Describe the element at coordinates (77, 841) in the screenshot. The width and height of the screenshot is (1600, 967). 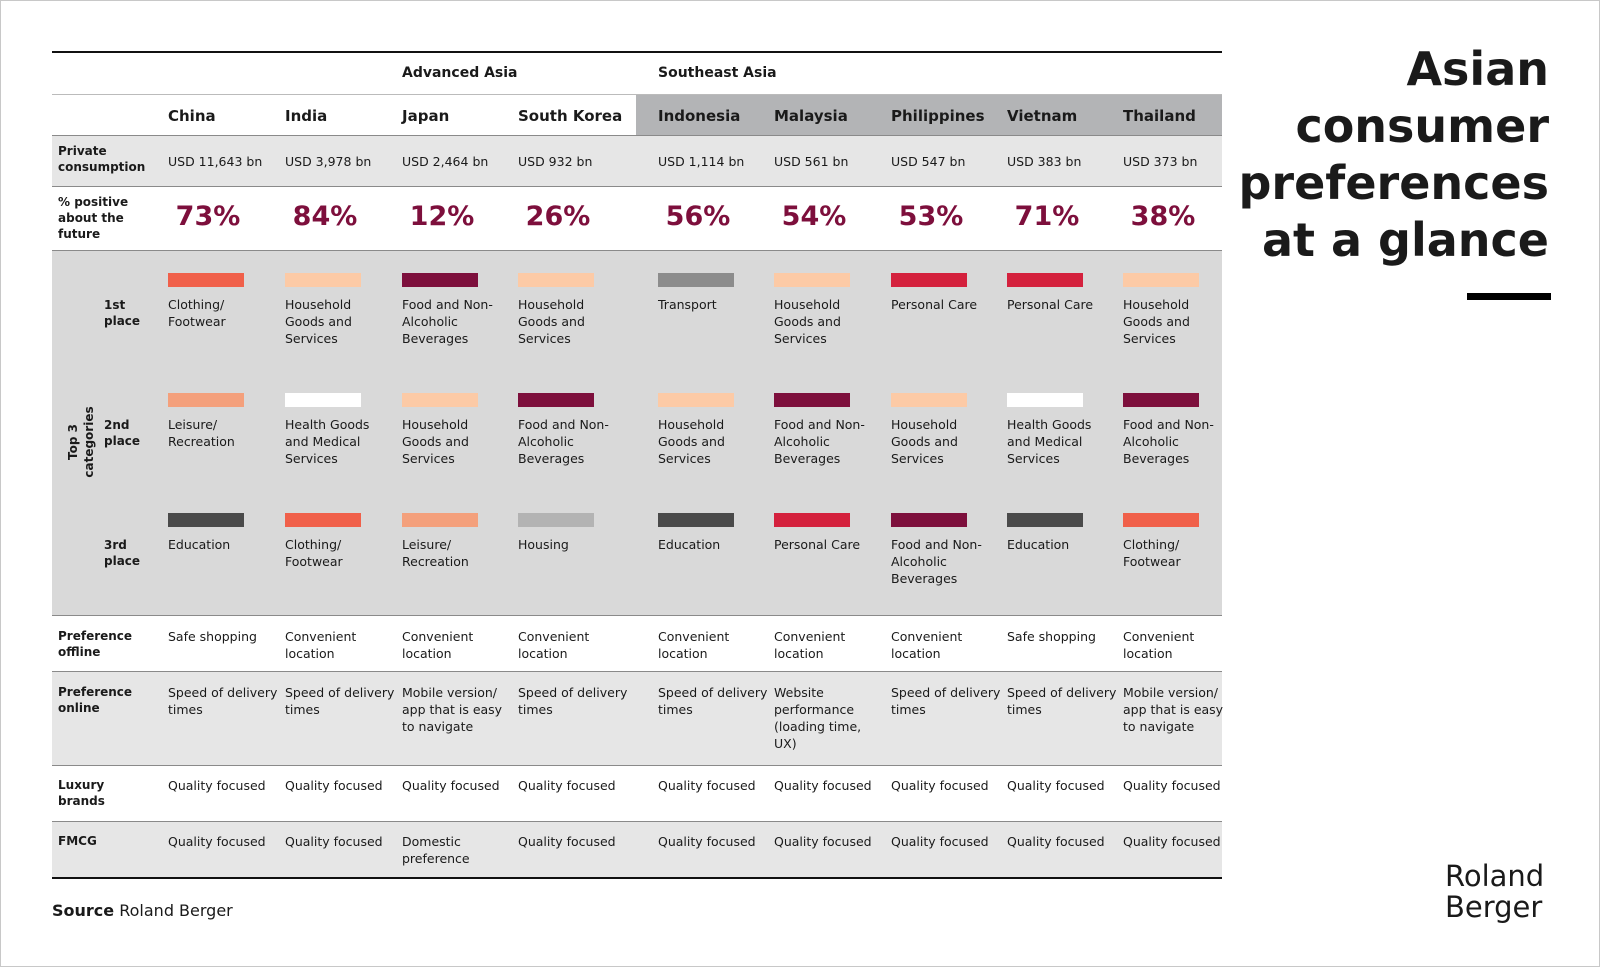
I see `row-label: FMCG` at that location.